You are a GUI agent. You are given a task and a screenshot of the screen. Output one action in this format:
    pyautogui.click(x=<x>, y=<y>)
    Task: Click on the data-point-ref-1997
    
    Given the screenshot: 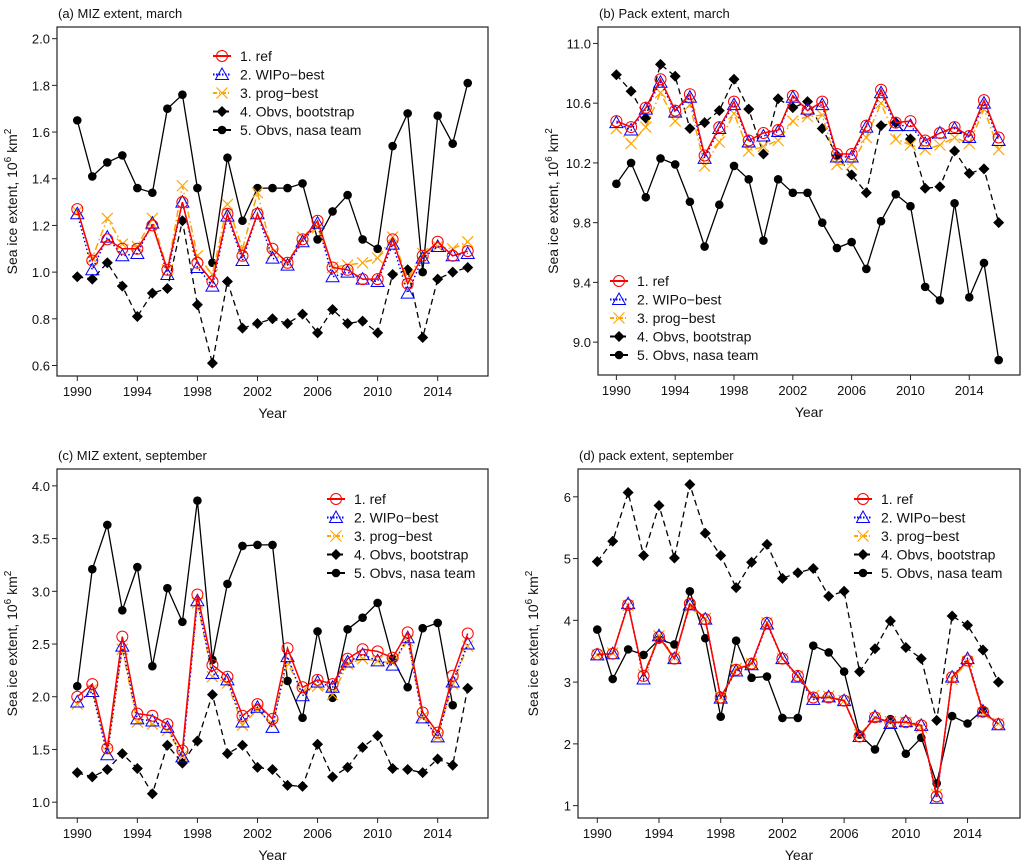 What is the action you would take?
    pyautogui.click(x=705, y=619)
    